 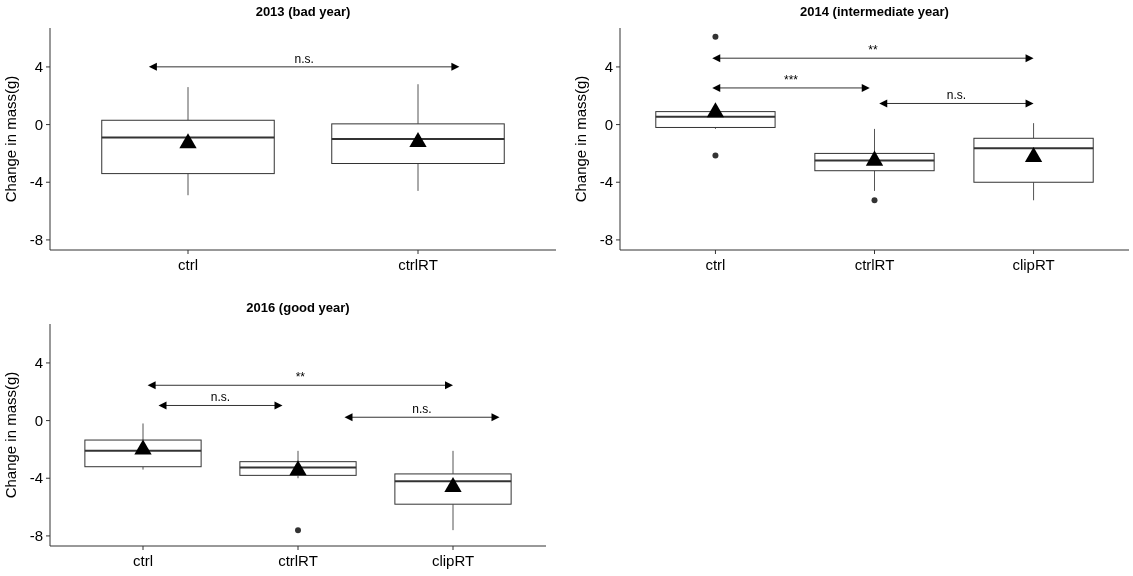 What do you see at coordinates (791, 79) in the screenshot?
I see `annotation: ***` at bounding box center [791, 79].